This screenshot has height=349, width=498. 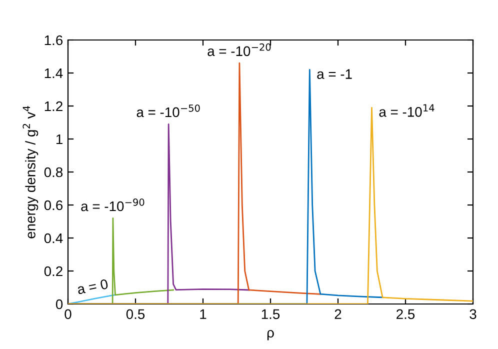 I want to click on text: a = 0, so click(x=92, y=286).